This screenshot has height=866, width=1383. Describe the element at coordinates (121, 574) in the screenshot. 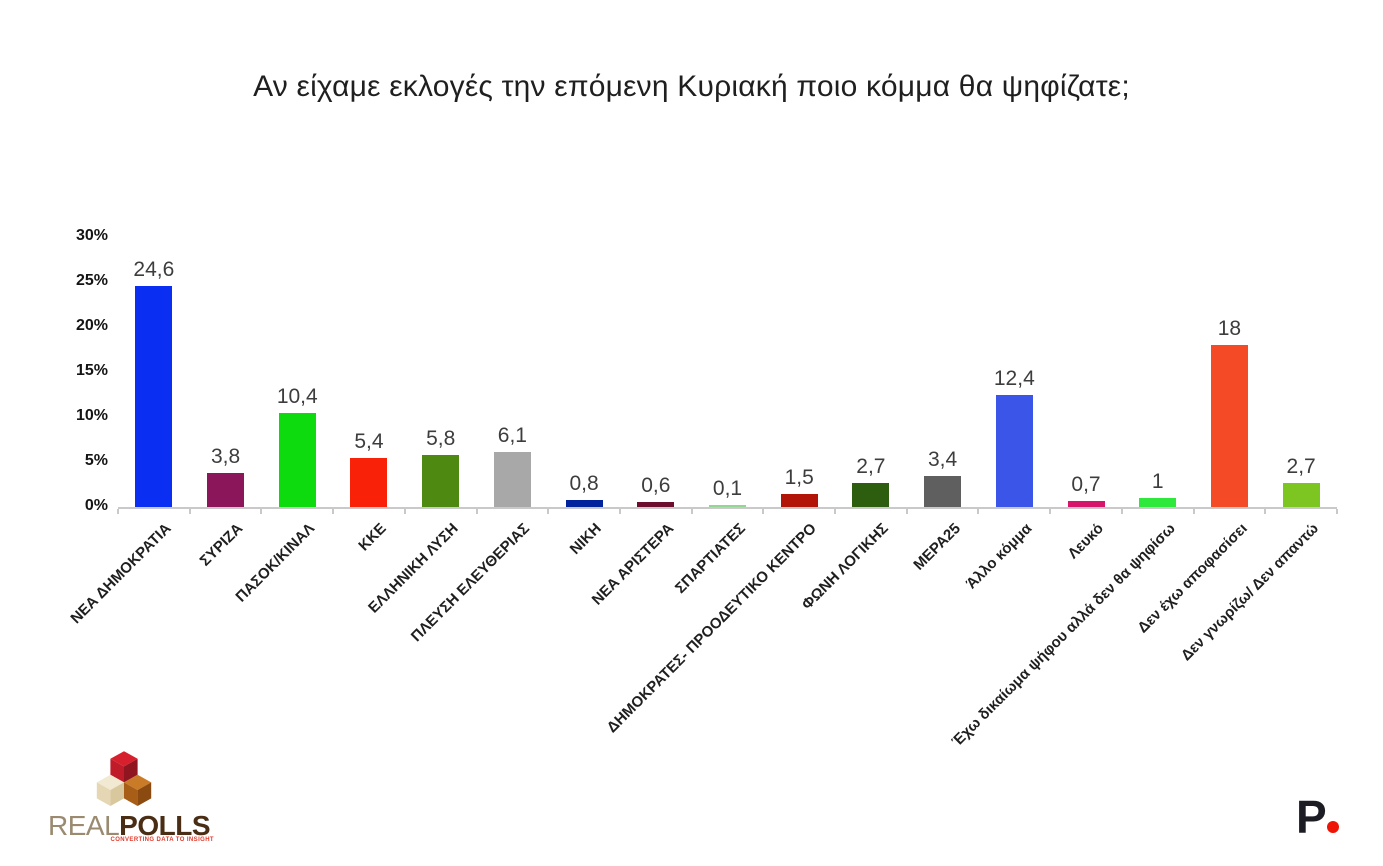

I see `x-axis-category-label: ΝΕΑ ΔΗΜΟΚΡΑΤΙΑ` at that location.